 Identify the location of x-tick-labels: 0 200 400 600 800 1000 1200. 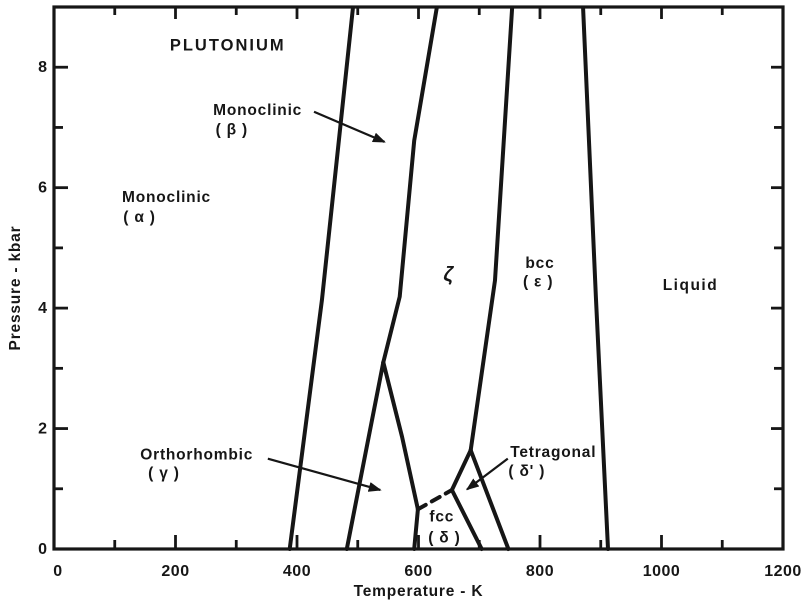
(427, 571).